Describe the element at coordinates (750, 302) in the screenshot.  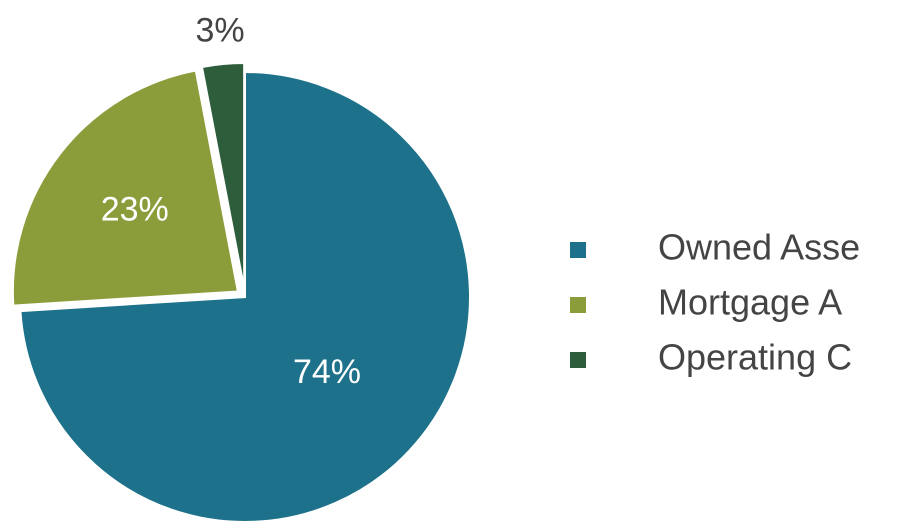
I see `legend-label: Mortgage A` at that location.